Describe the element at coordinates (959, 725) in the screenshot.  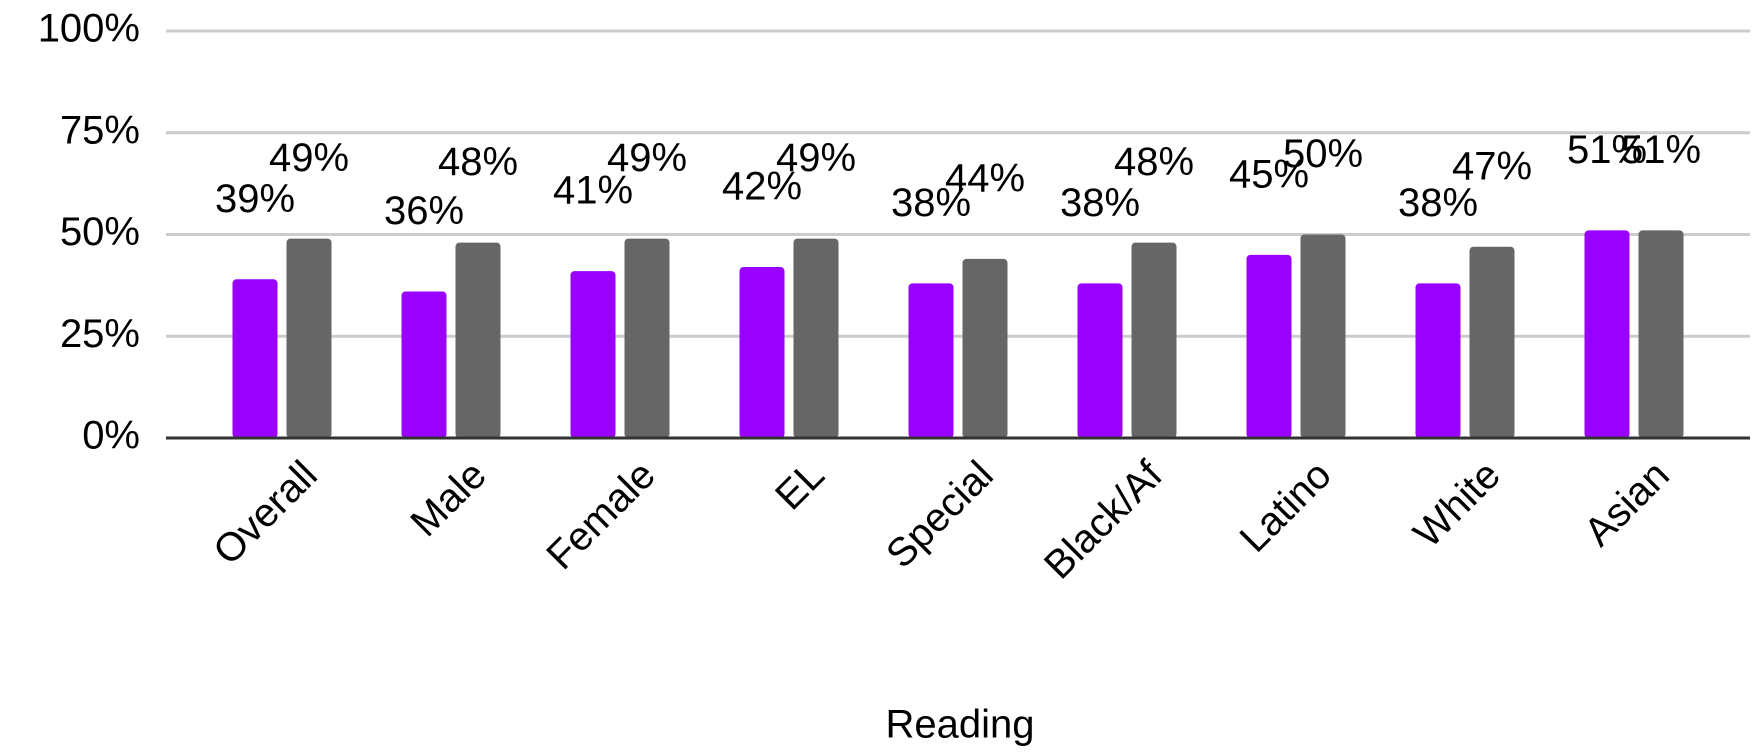
I see `x-axis-label: Reading` at that location.